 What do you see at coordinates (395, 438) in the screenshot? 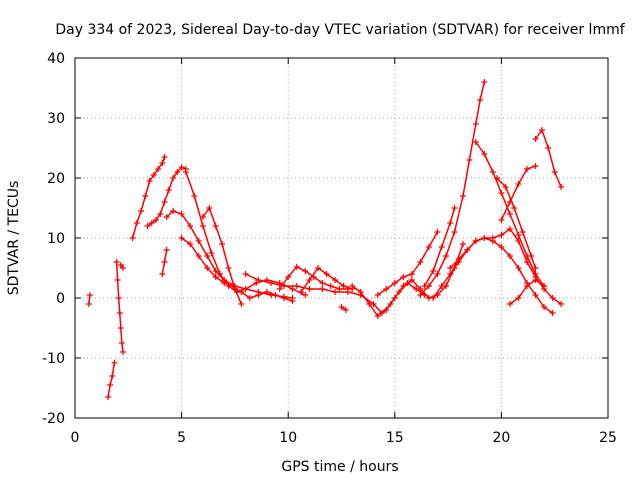
I see `x-tick-label: 15` at bounding box center [395, 438].